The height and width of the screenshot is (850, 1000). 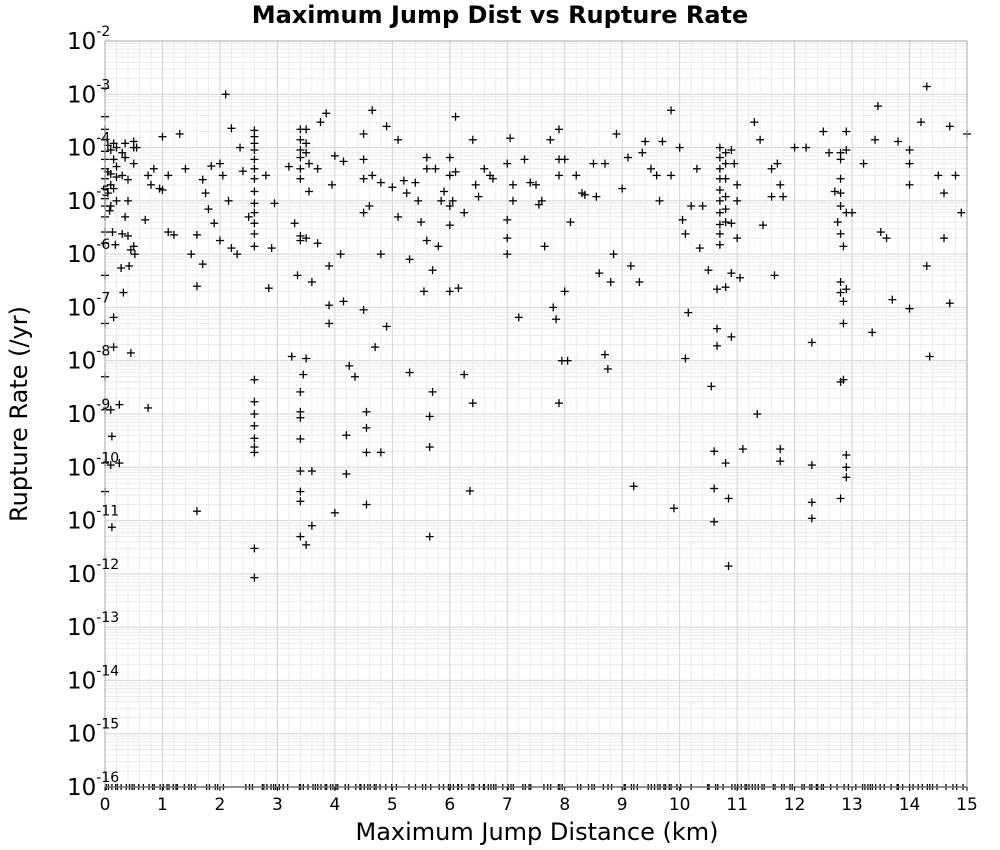 What do you see at coordinates (93, 625) in the screenshot?
I see `y-tick-label: 10⁻¹³` at bounding box center [93, 625].